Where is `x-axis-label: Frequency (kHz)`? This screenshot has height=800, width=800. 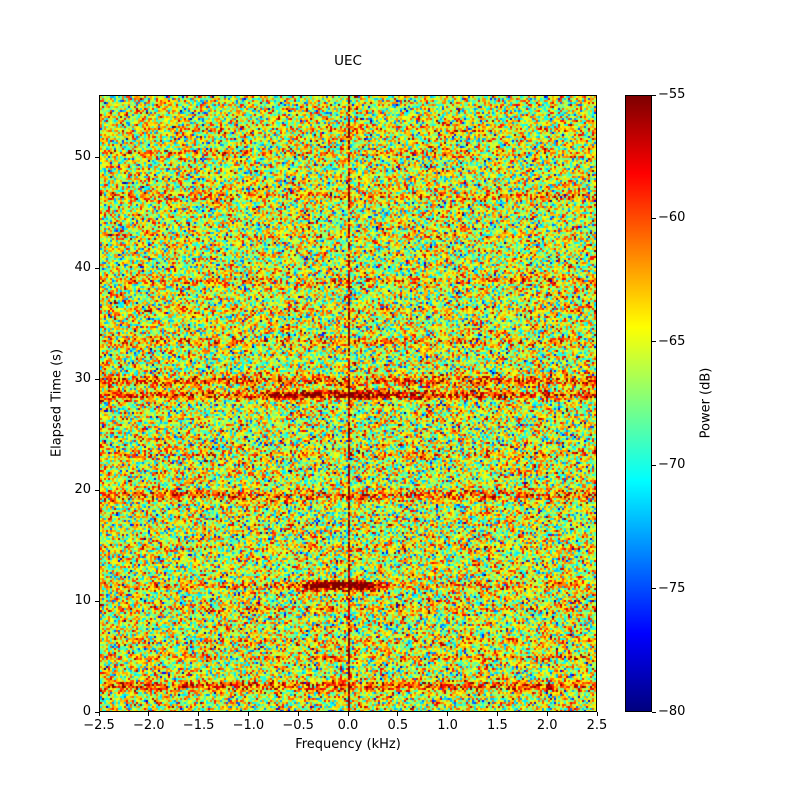 x-axis-label: Frequency (kHz) is located at coordinates (348, 744).